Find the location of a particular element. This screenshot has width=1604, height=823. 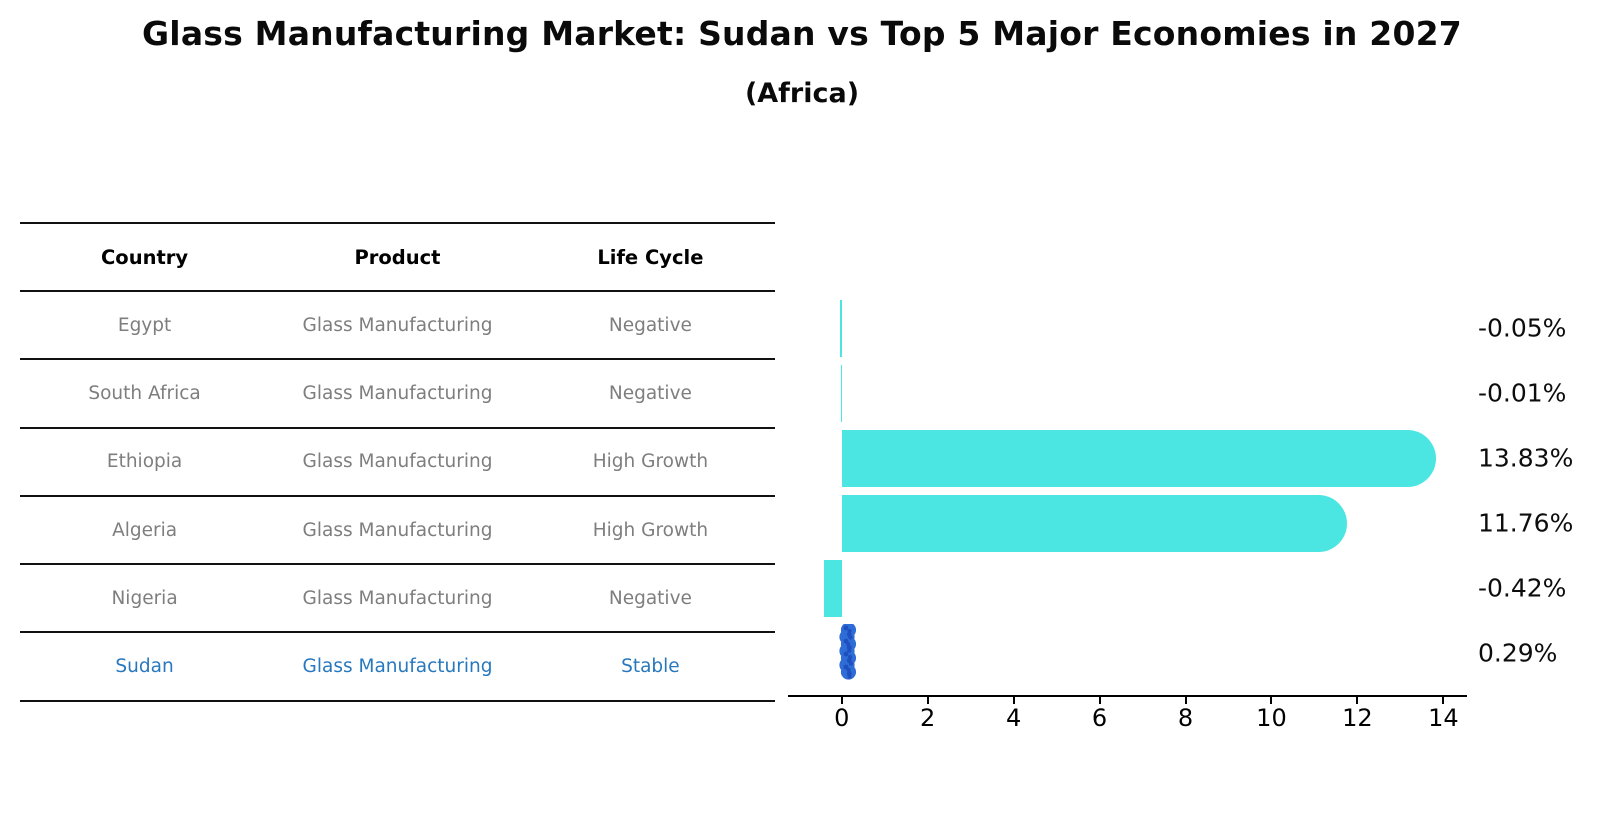

cell-country: Egypt is located at coordinates (144, 325).